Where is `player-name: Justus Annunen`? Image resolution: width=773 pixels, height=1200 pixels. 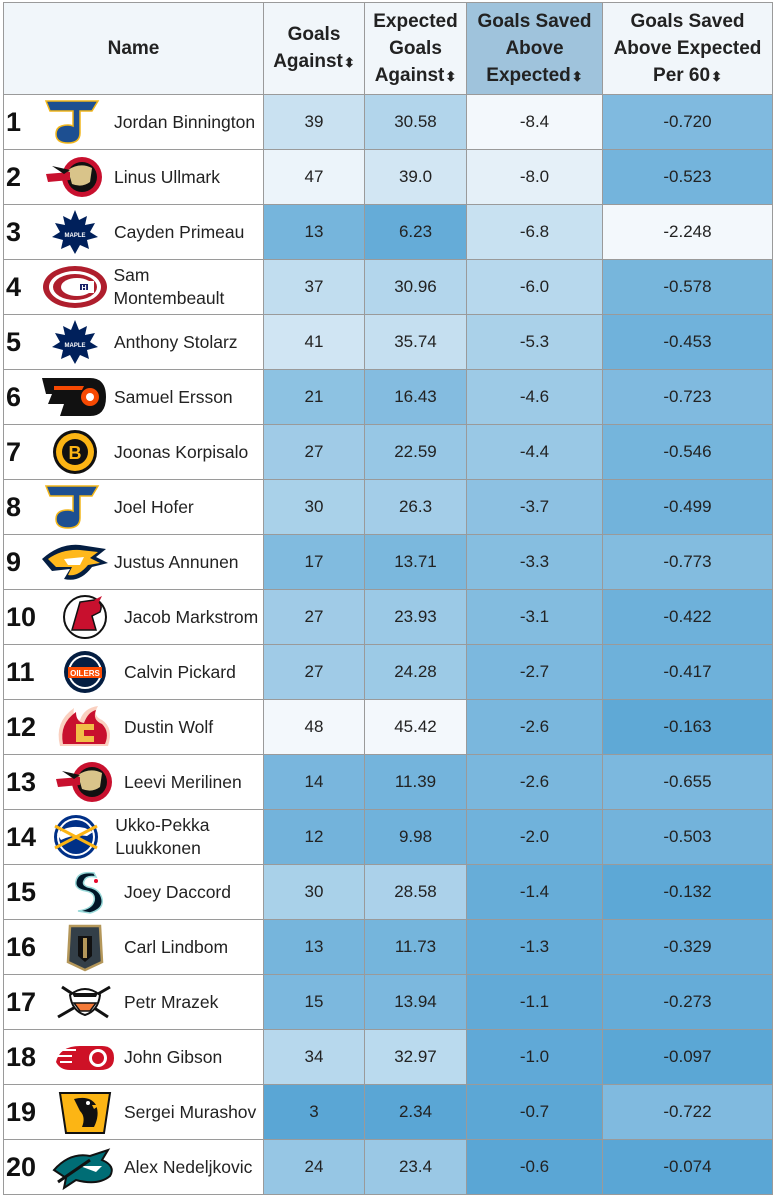 player-name: Justus Annunen is located at coordinates (176, 561).